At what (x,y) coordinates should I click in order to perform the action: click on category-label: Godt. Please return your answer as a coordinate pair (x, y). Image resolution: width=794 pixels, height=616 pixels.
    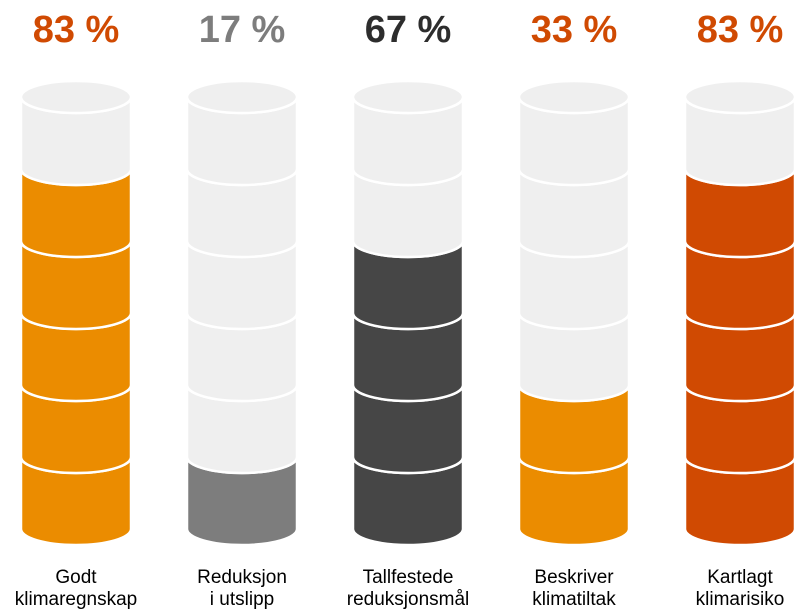
    Looking at the image, I should click on (76, 577).